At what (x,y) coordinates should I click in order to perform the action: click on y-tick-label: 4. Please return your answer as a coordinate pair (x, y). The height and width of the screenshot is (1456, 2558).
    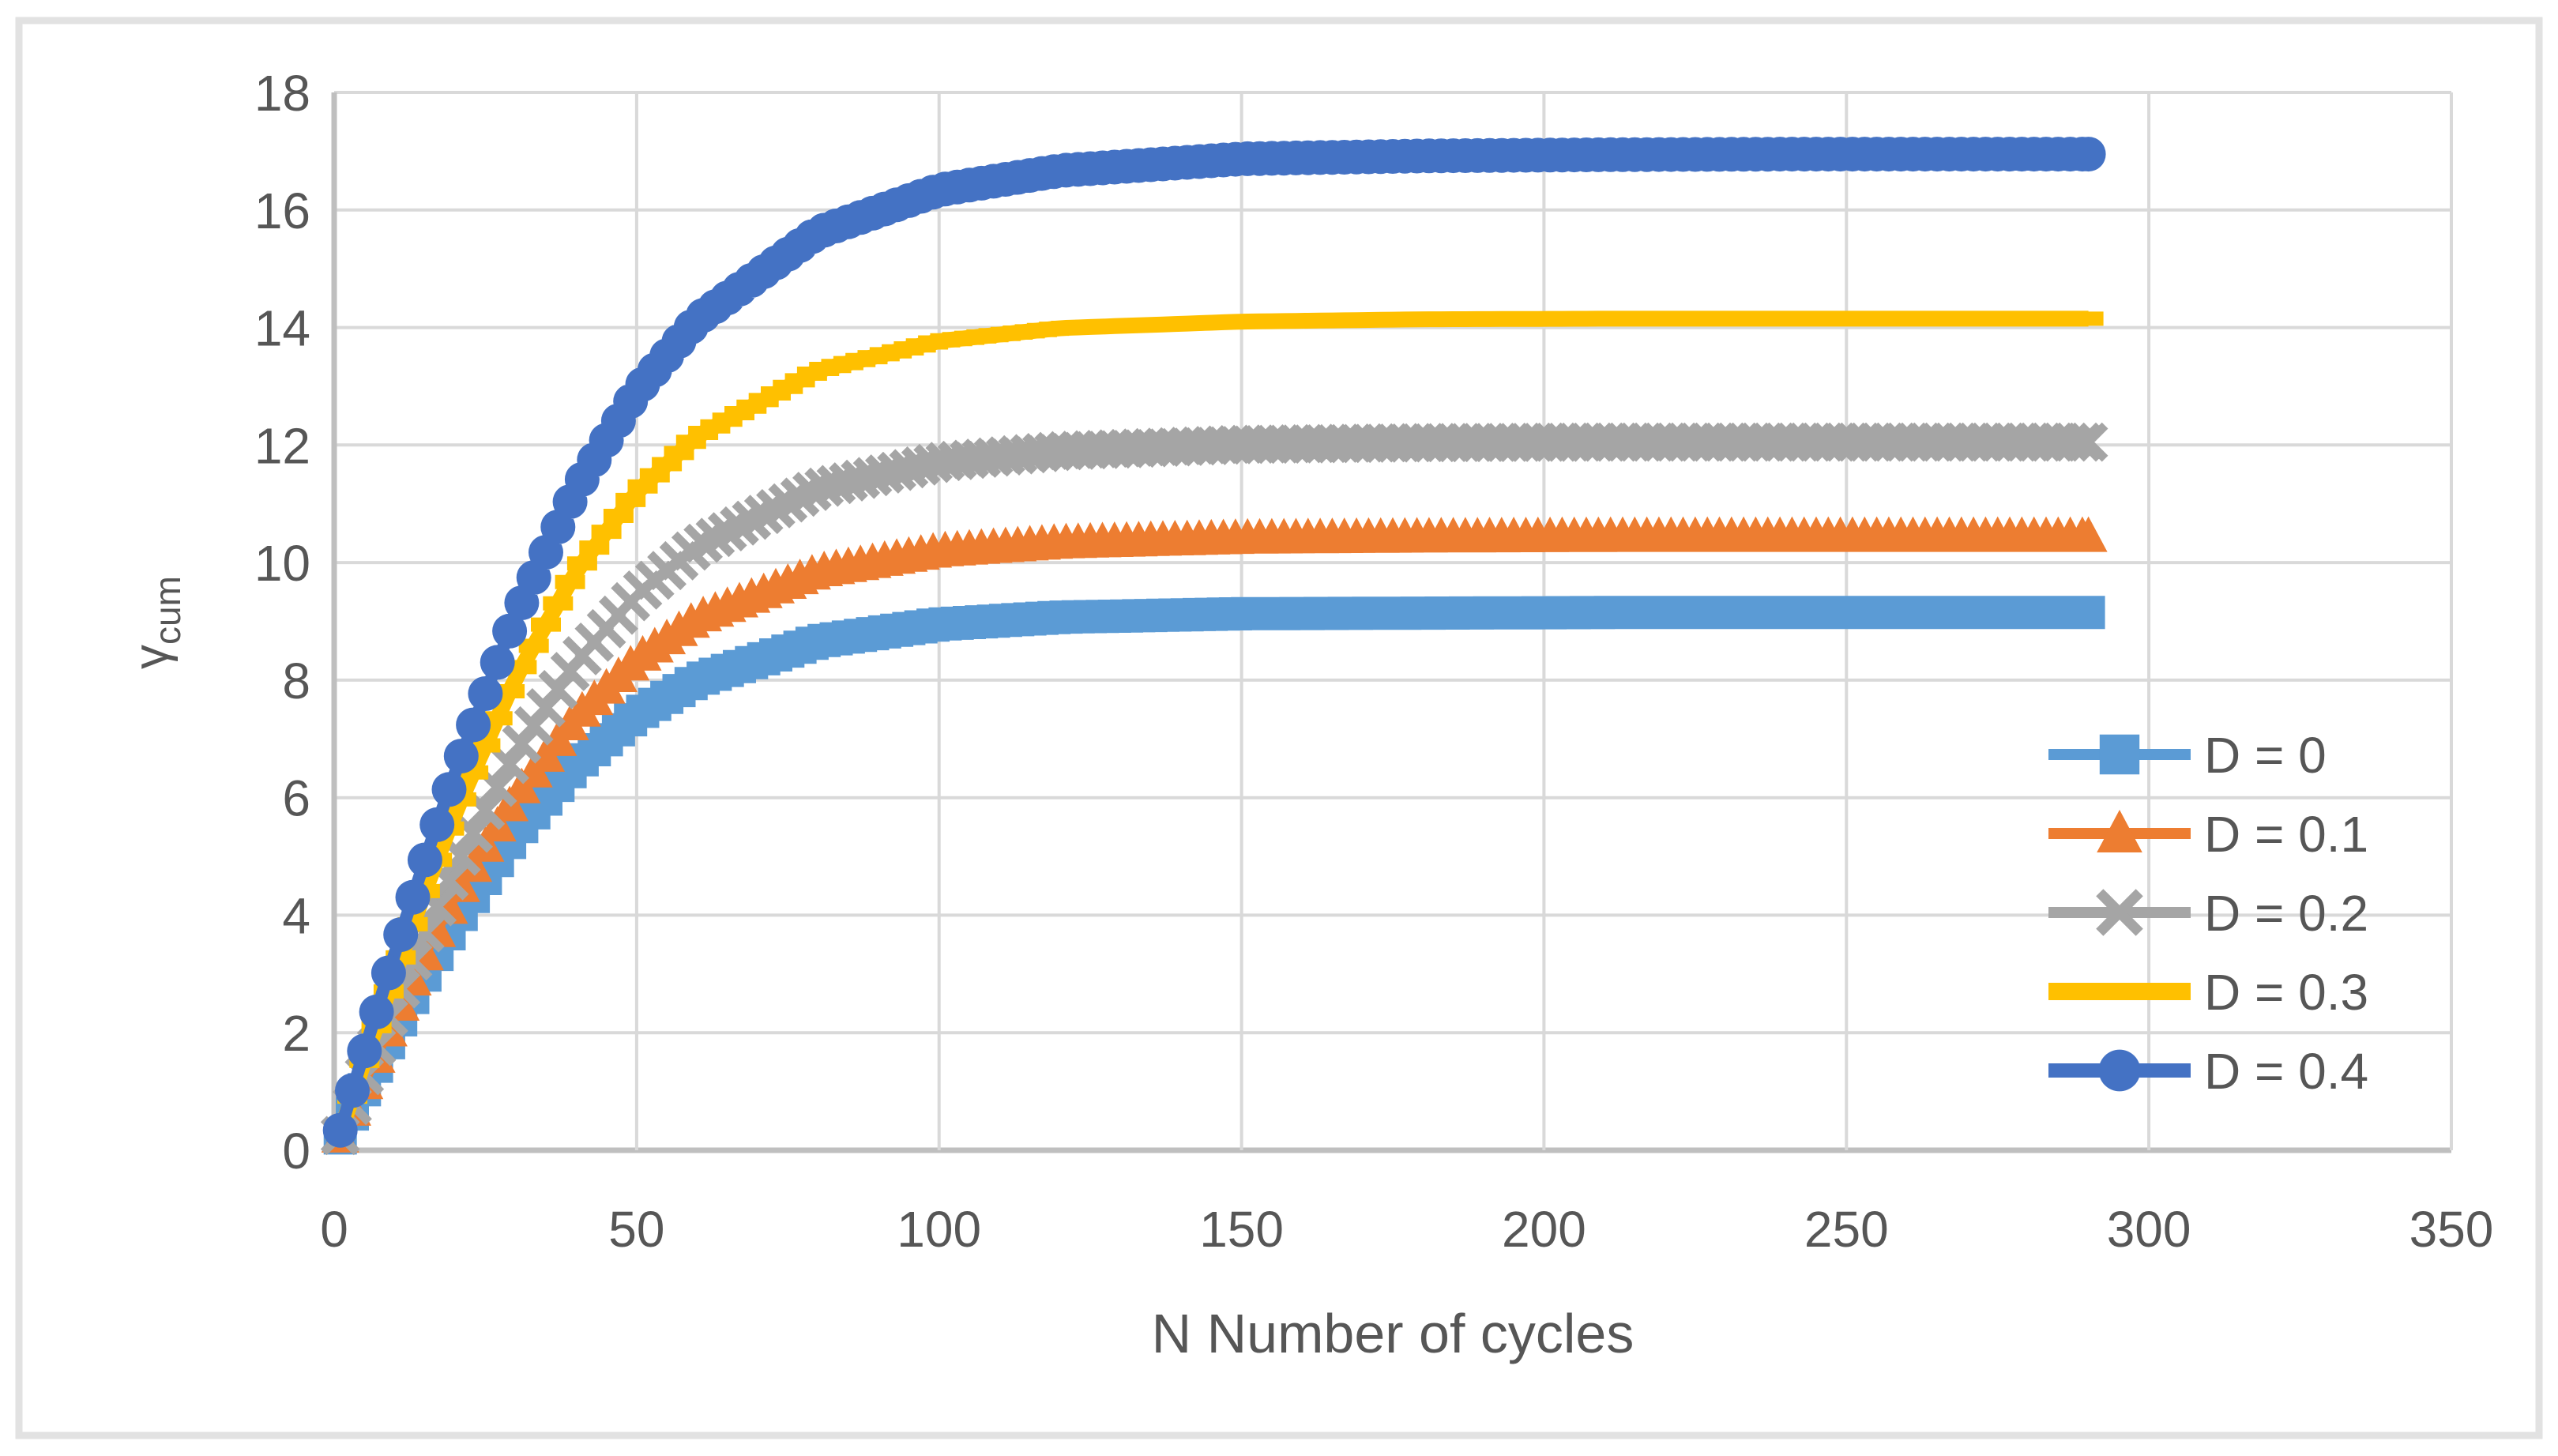
    Looking at the image, I should click on (296, 915).